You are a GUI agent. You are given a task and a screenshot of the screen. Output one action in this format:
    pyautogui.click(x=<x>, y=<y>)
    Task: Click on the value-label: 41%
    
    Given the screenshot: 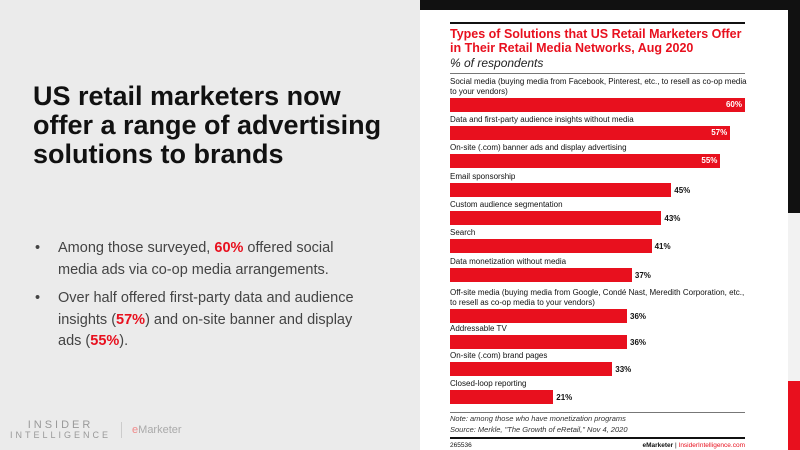 What is the action you would take?
    pyautogui.click(x=662, y=246)
    